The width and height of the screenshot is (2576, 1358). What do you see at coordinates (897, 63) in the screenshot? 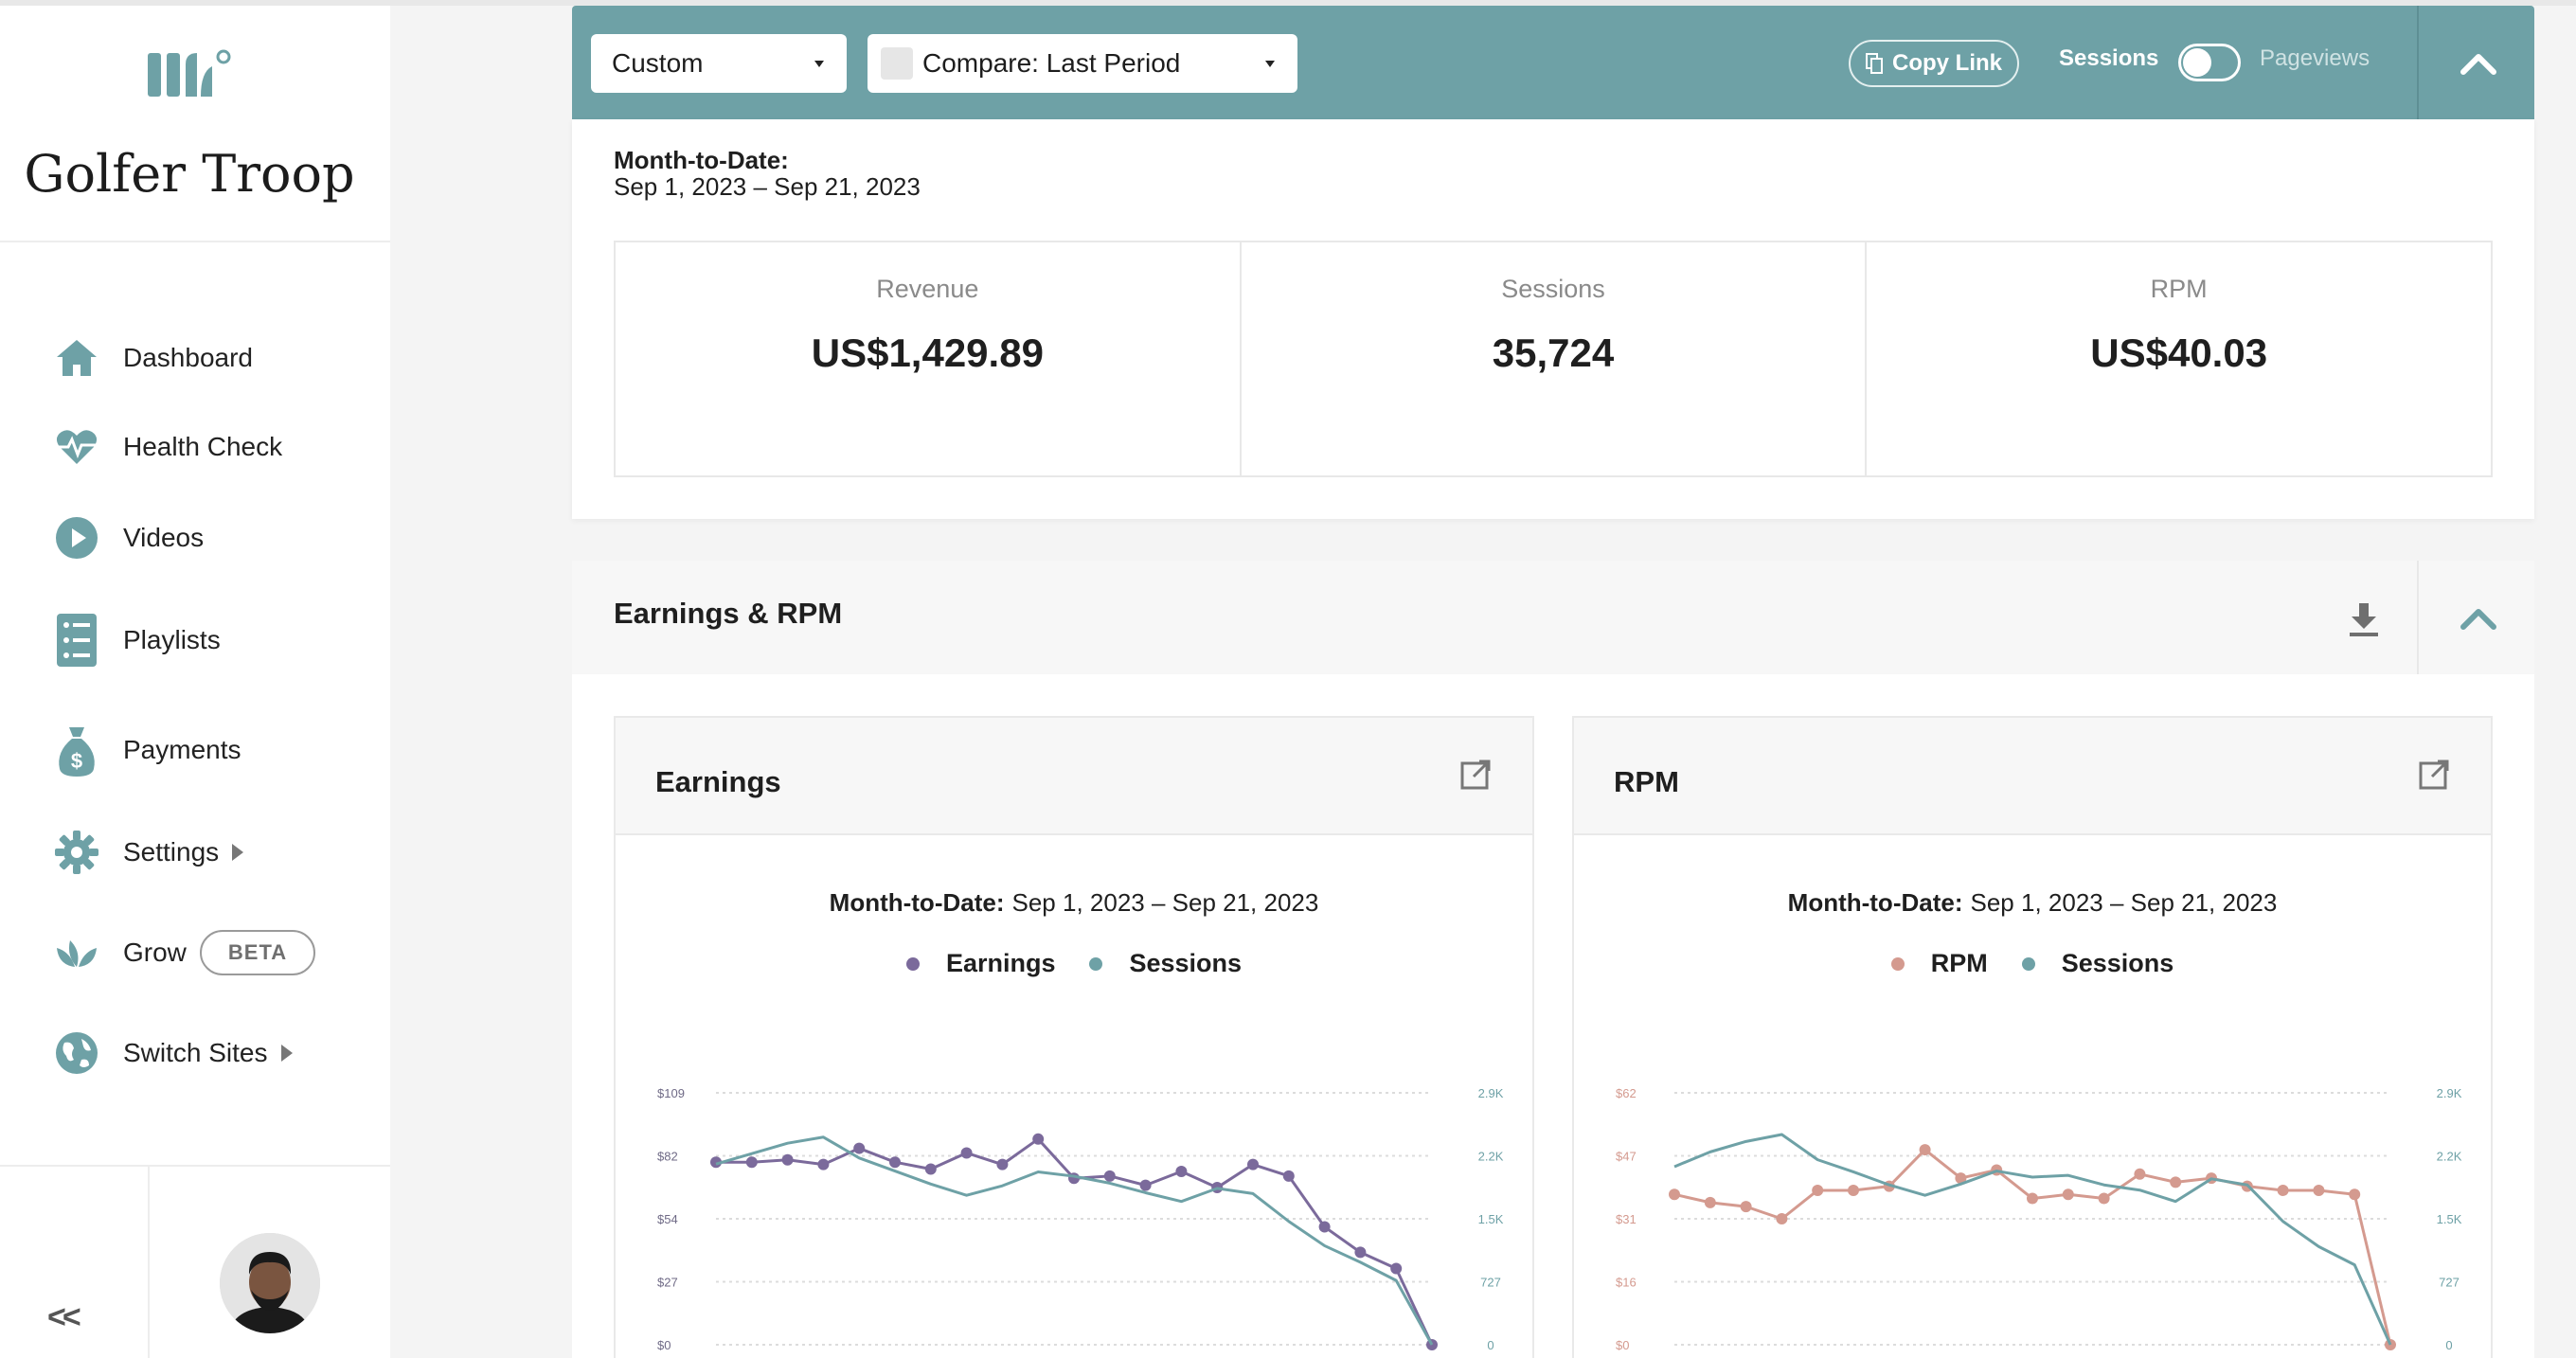
I see `compare-checkbox` at bounding box center [897, 63].